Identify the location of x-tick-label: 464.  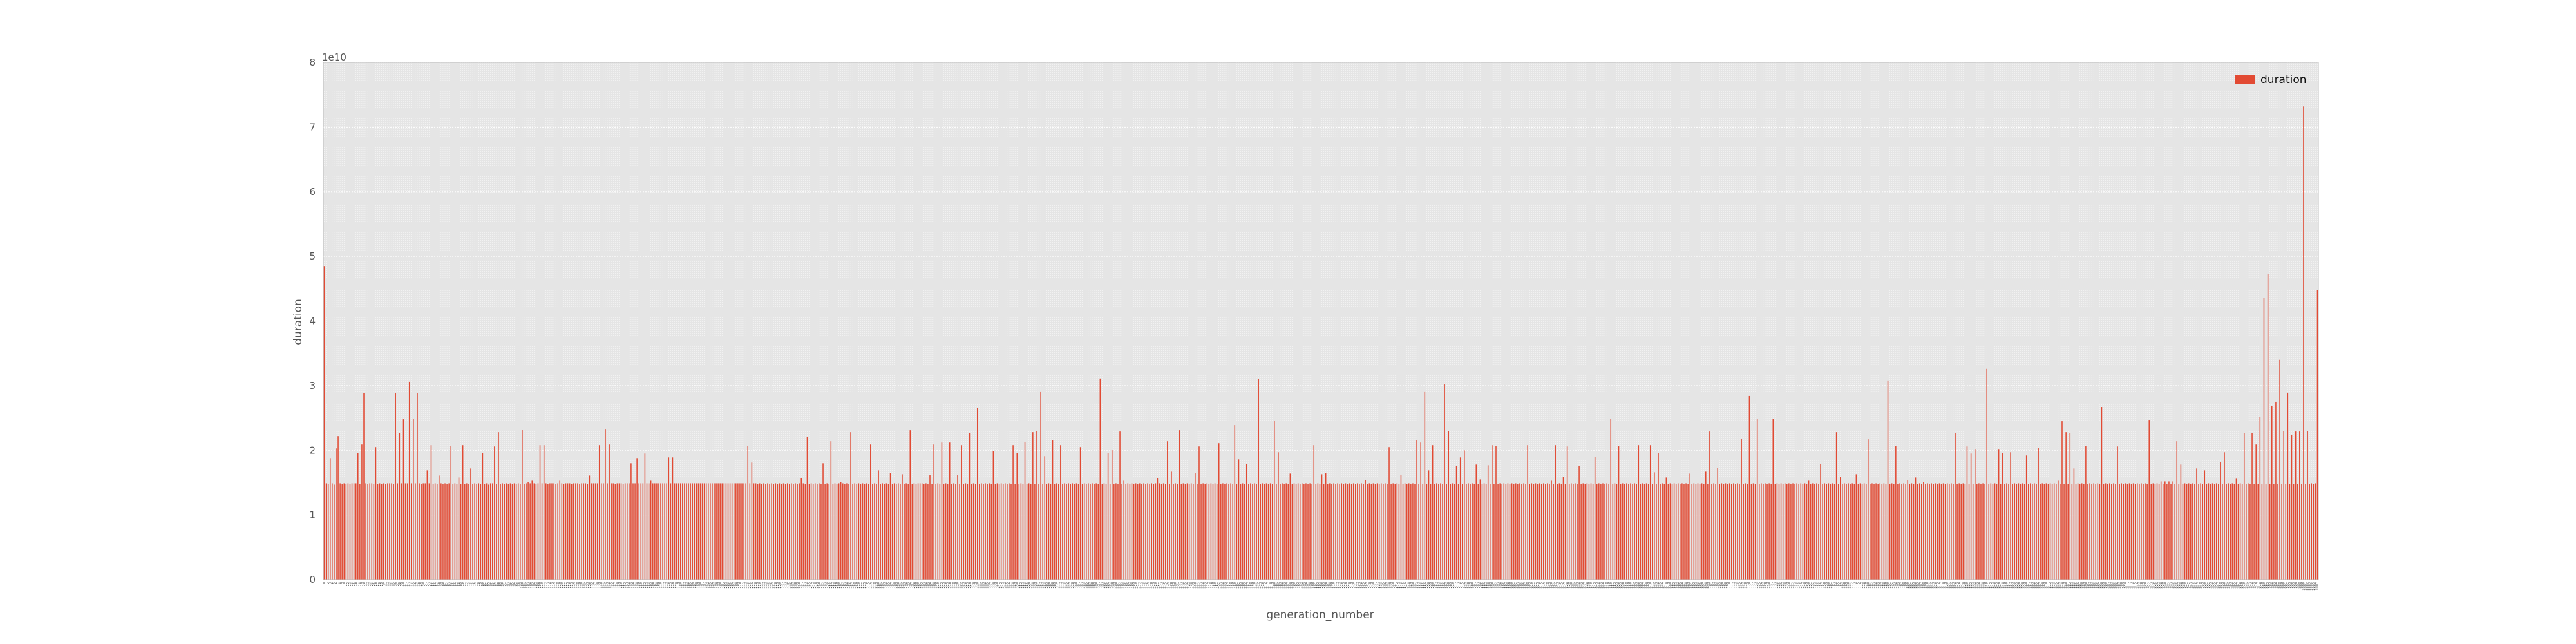
(1243, 586).